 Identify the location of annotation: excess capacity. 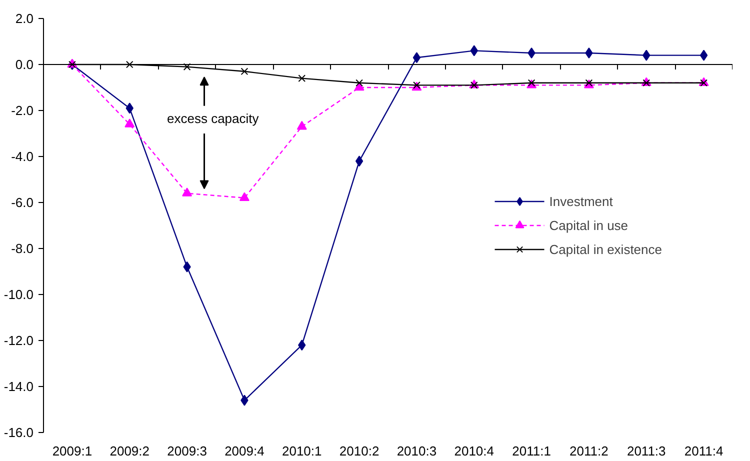
(213, 118).